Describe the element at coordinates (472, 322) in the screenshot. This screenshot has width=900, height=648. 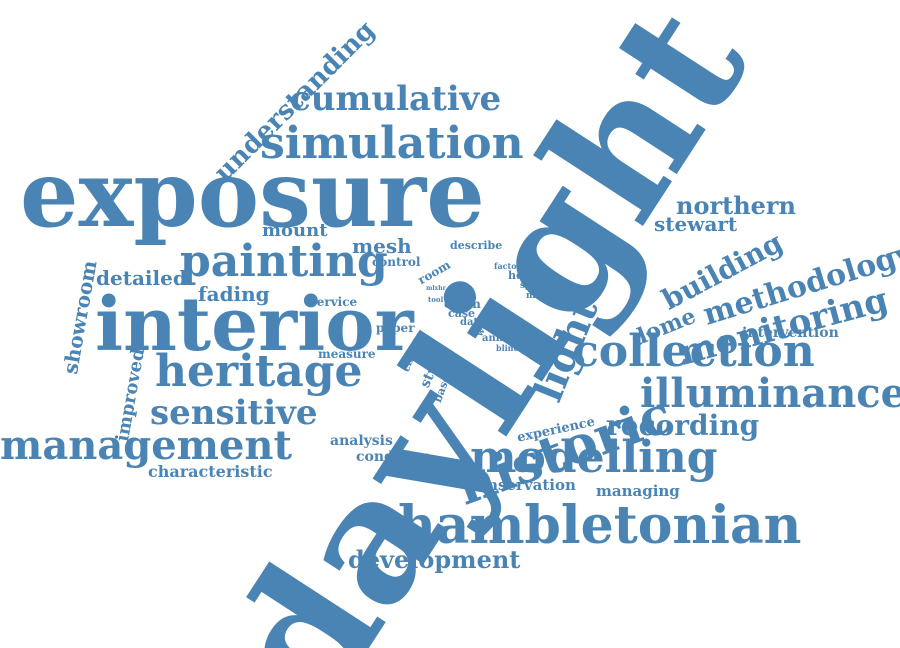
I see `word-data: data` at that location.